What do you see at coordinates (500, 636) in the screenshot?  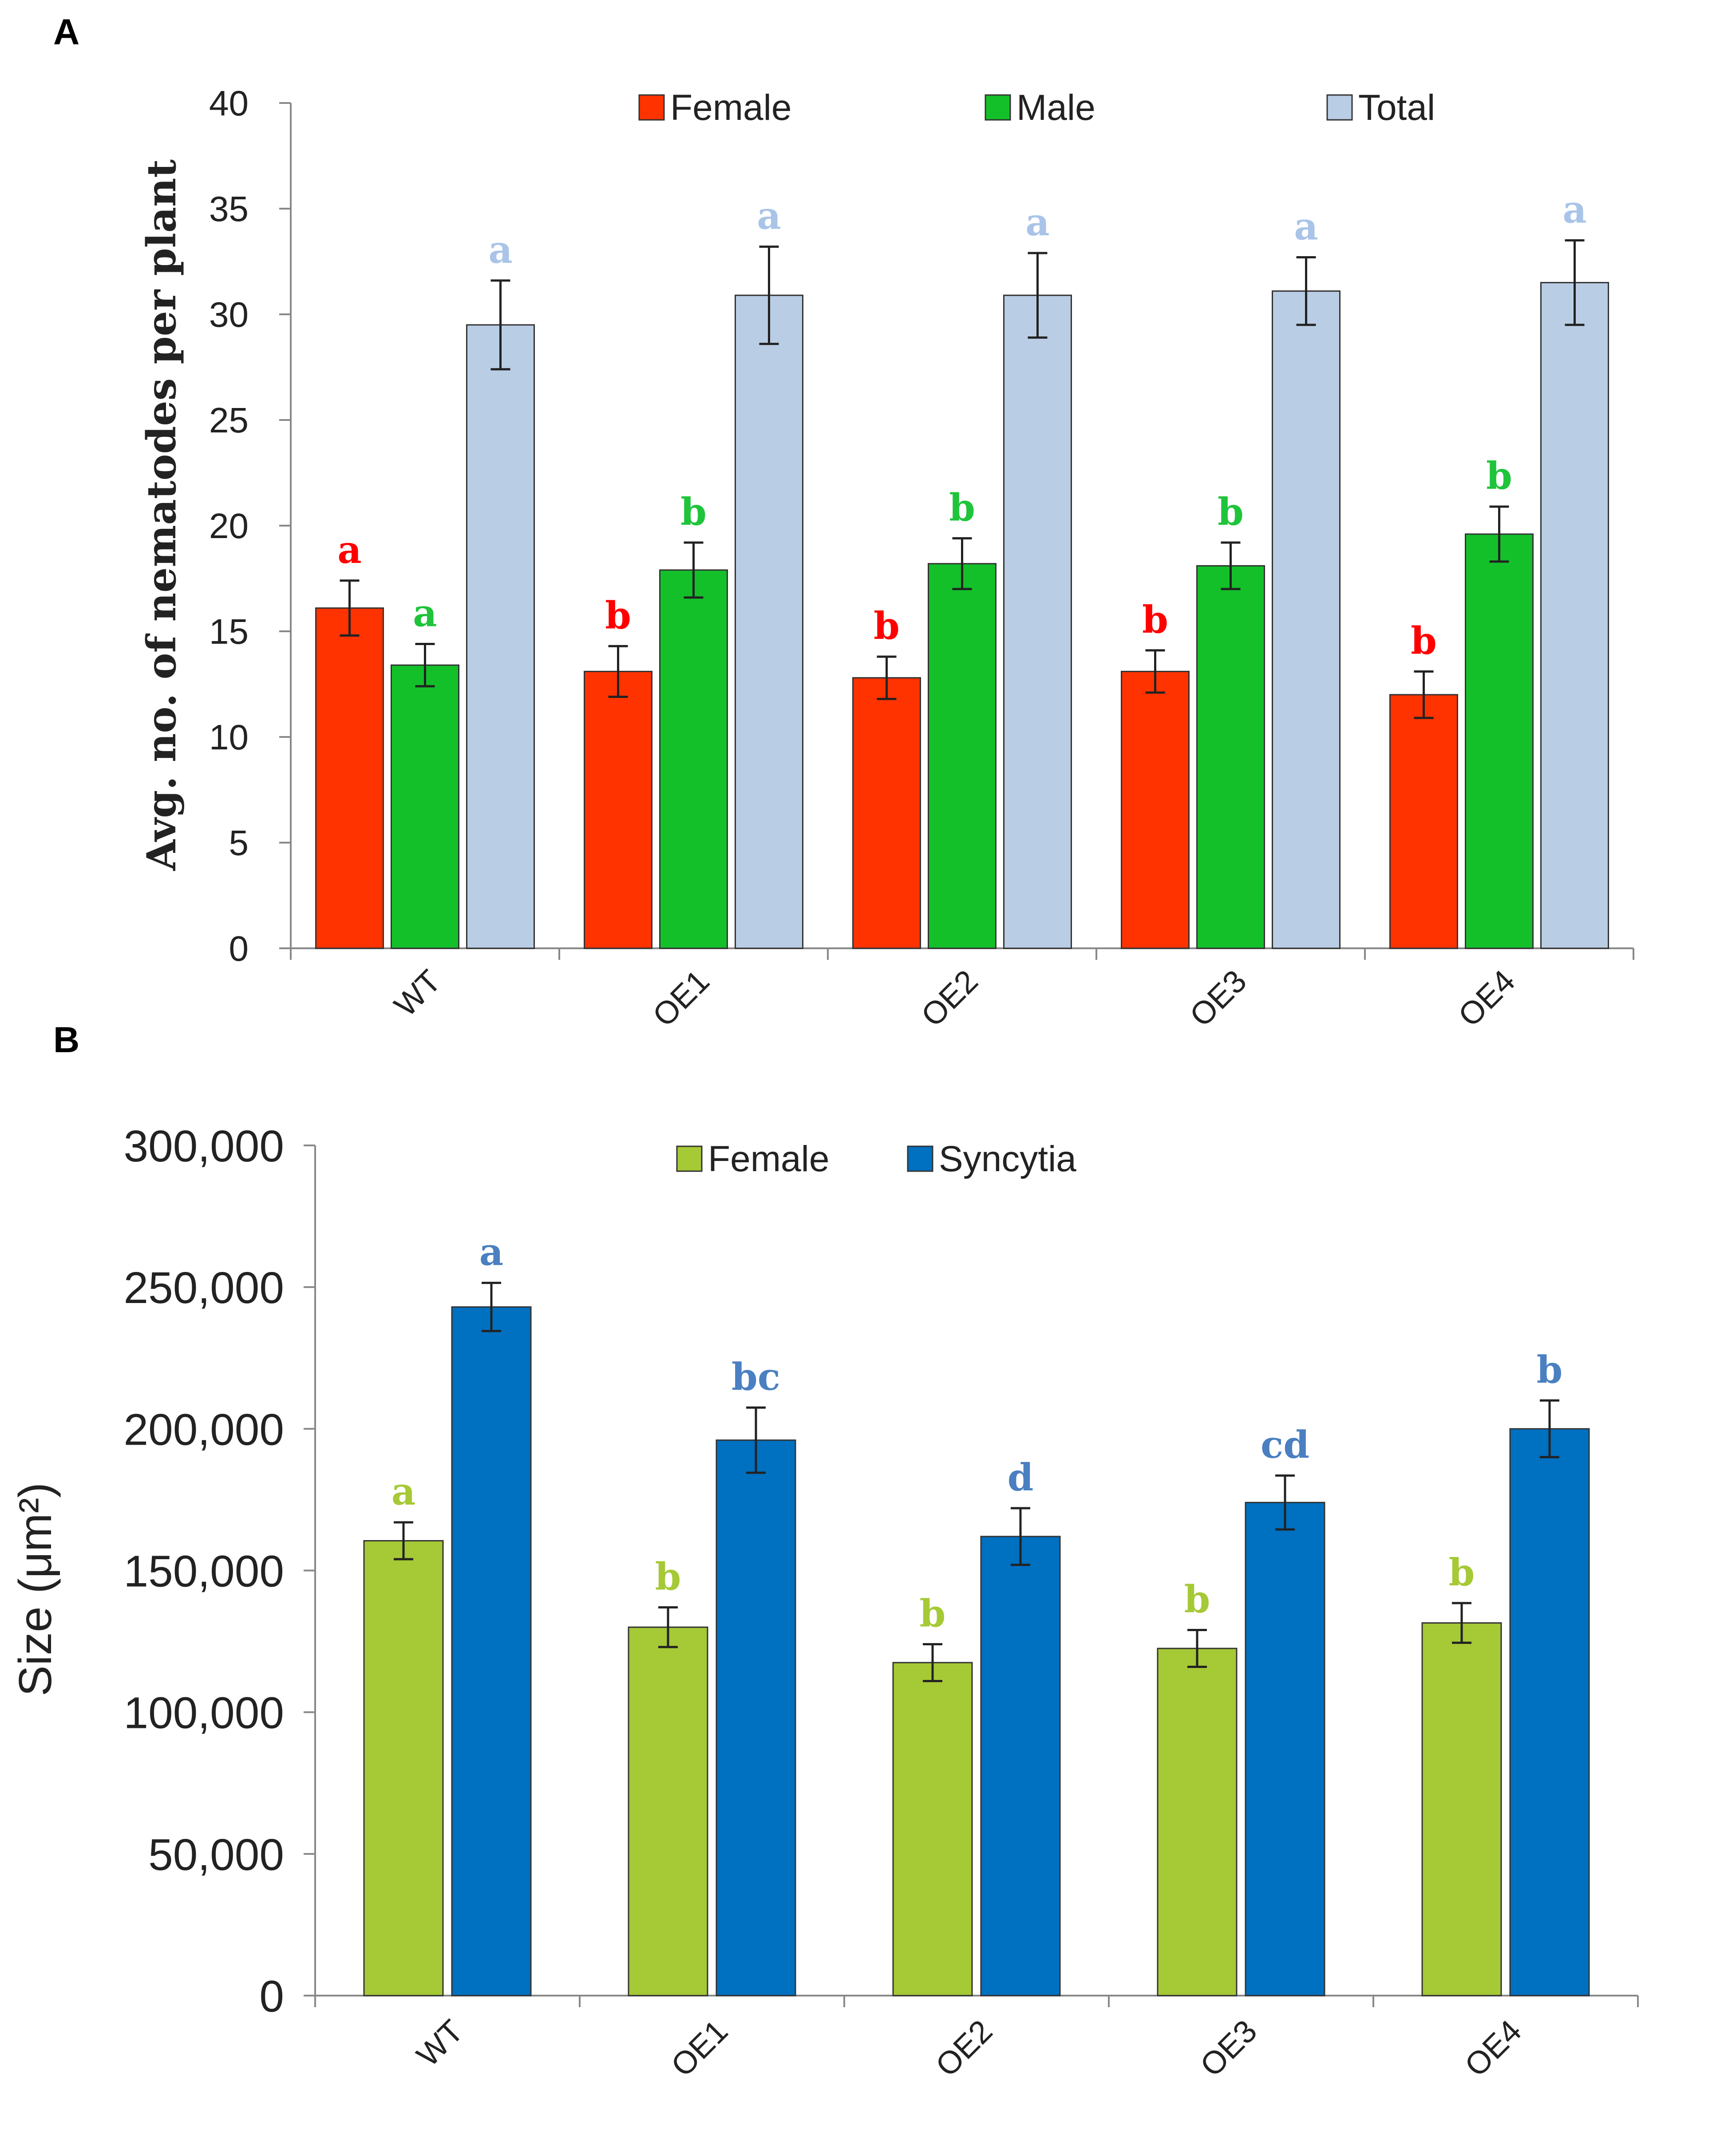 I see `panel-a-bar-total-wt` at bounding box center [500, 636].